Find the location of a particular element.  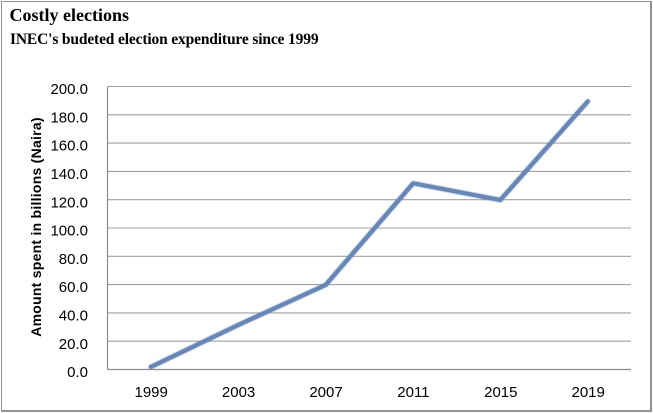

svg-text: 100.0 is located at coordinates (69, 231).